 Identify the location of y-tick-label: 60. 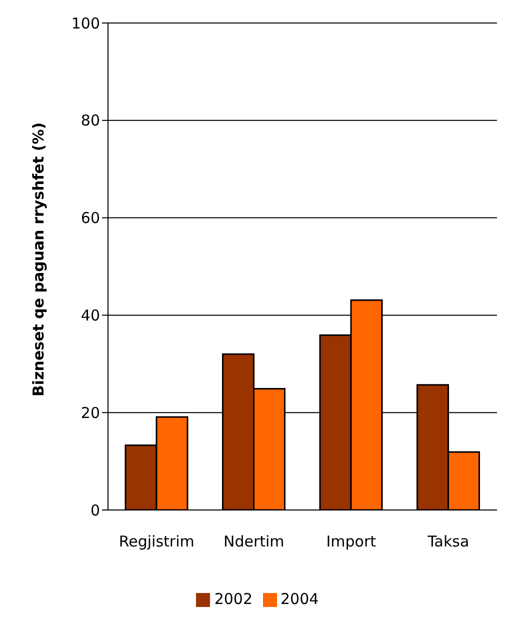
(90, 218).